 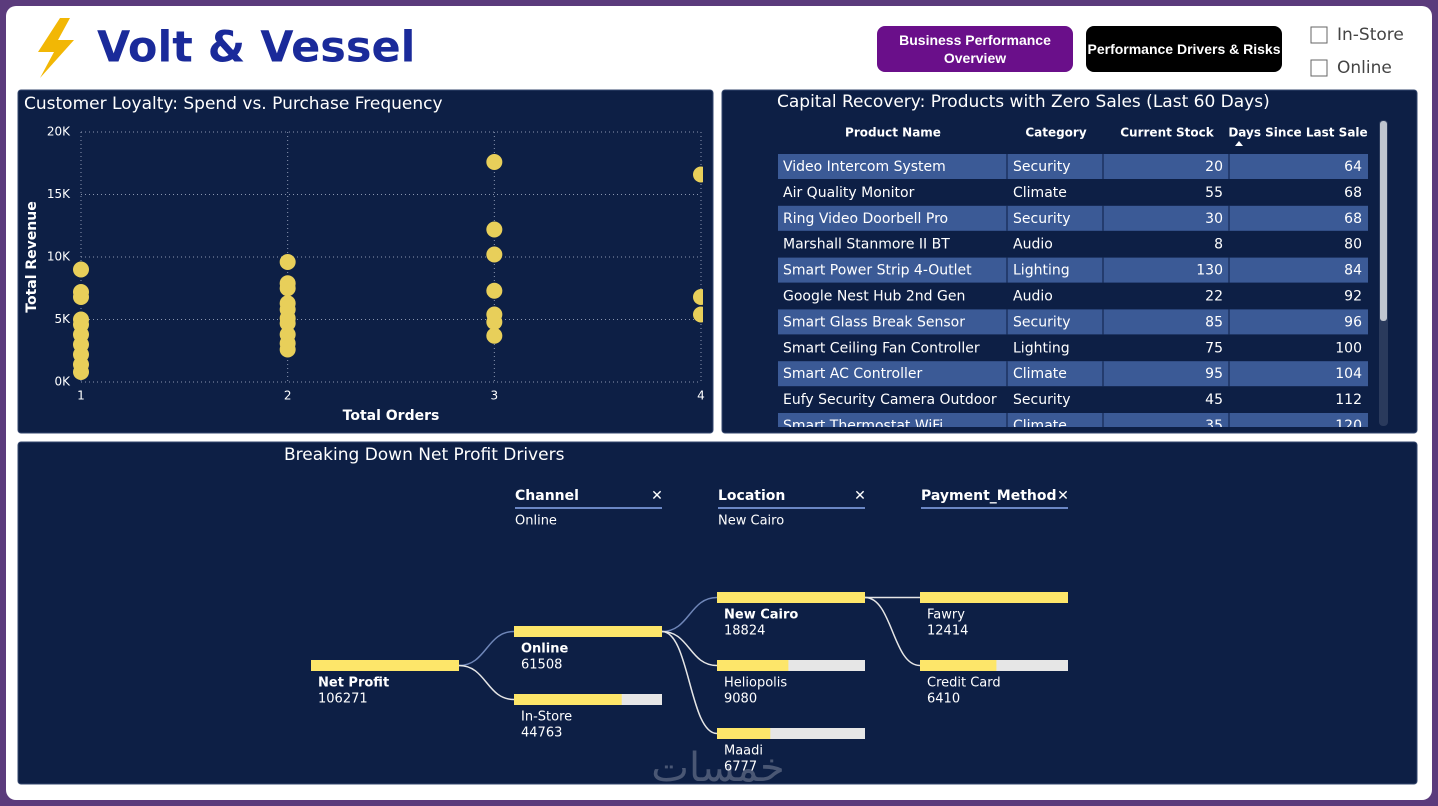 I want to click on table-cell: Smart Ceiling Fan Controller, so click(x=881, y=348).